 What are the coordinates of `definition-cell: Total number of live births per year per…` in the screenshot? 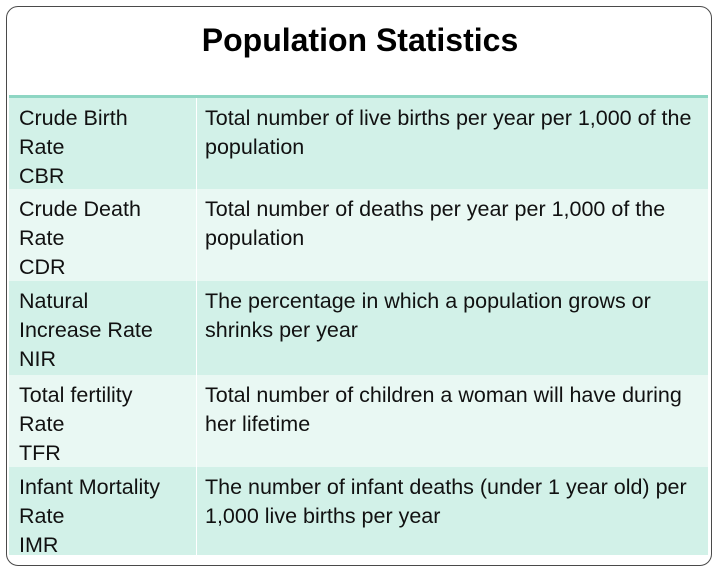 It's located at (448, 132).